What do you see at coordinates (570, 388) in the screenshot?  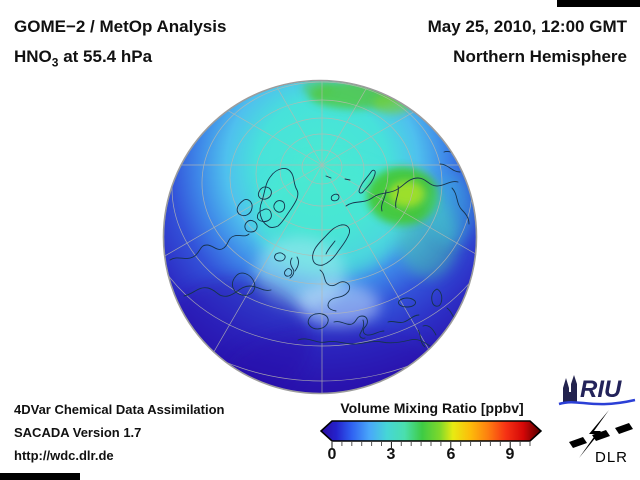 I see `cathedral-icon` at bounding box center [570, 388].